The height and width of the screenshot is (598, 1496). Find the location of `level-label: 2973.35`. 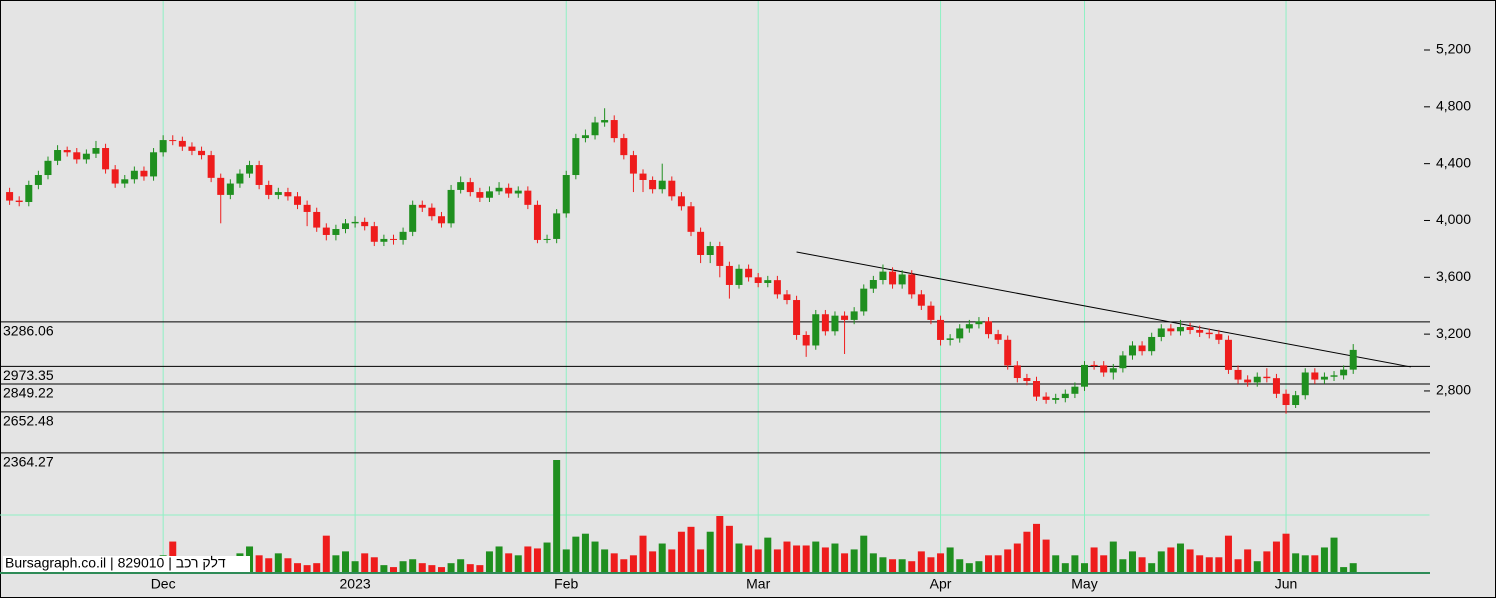

level-label: 2973.35 is located at coordinates (28, 375).